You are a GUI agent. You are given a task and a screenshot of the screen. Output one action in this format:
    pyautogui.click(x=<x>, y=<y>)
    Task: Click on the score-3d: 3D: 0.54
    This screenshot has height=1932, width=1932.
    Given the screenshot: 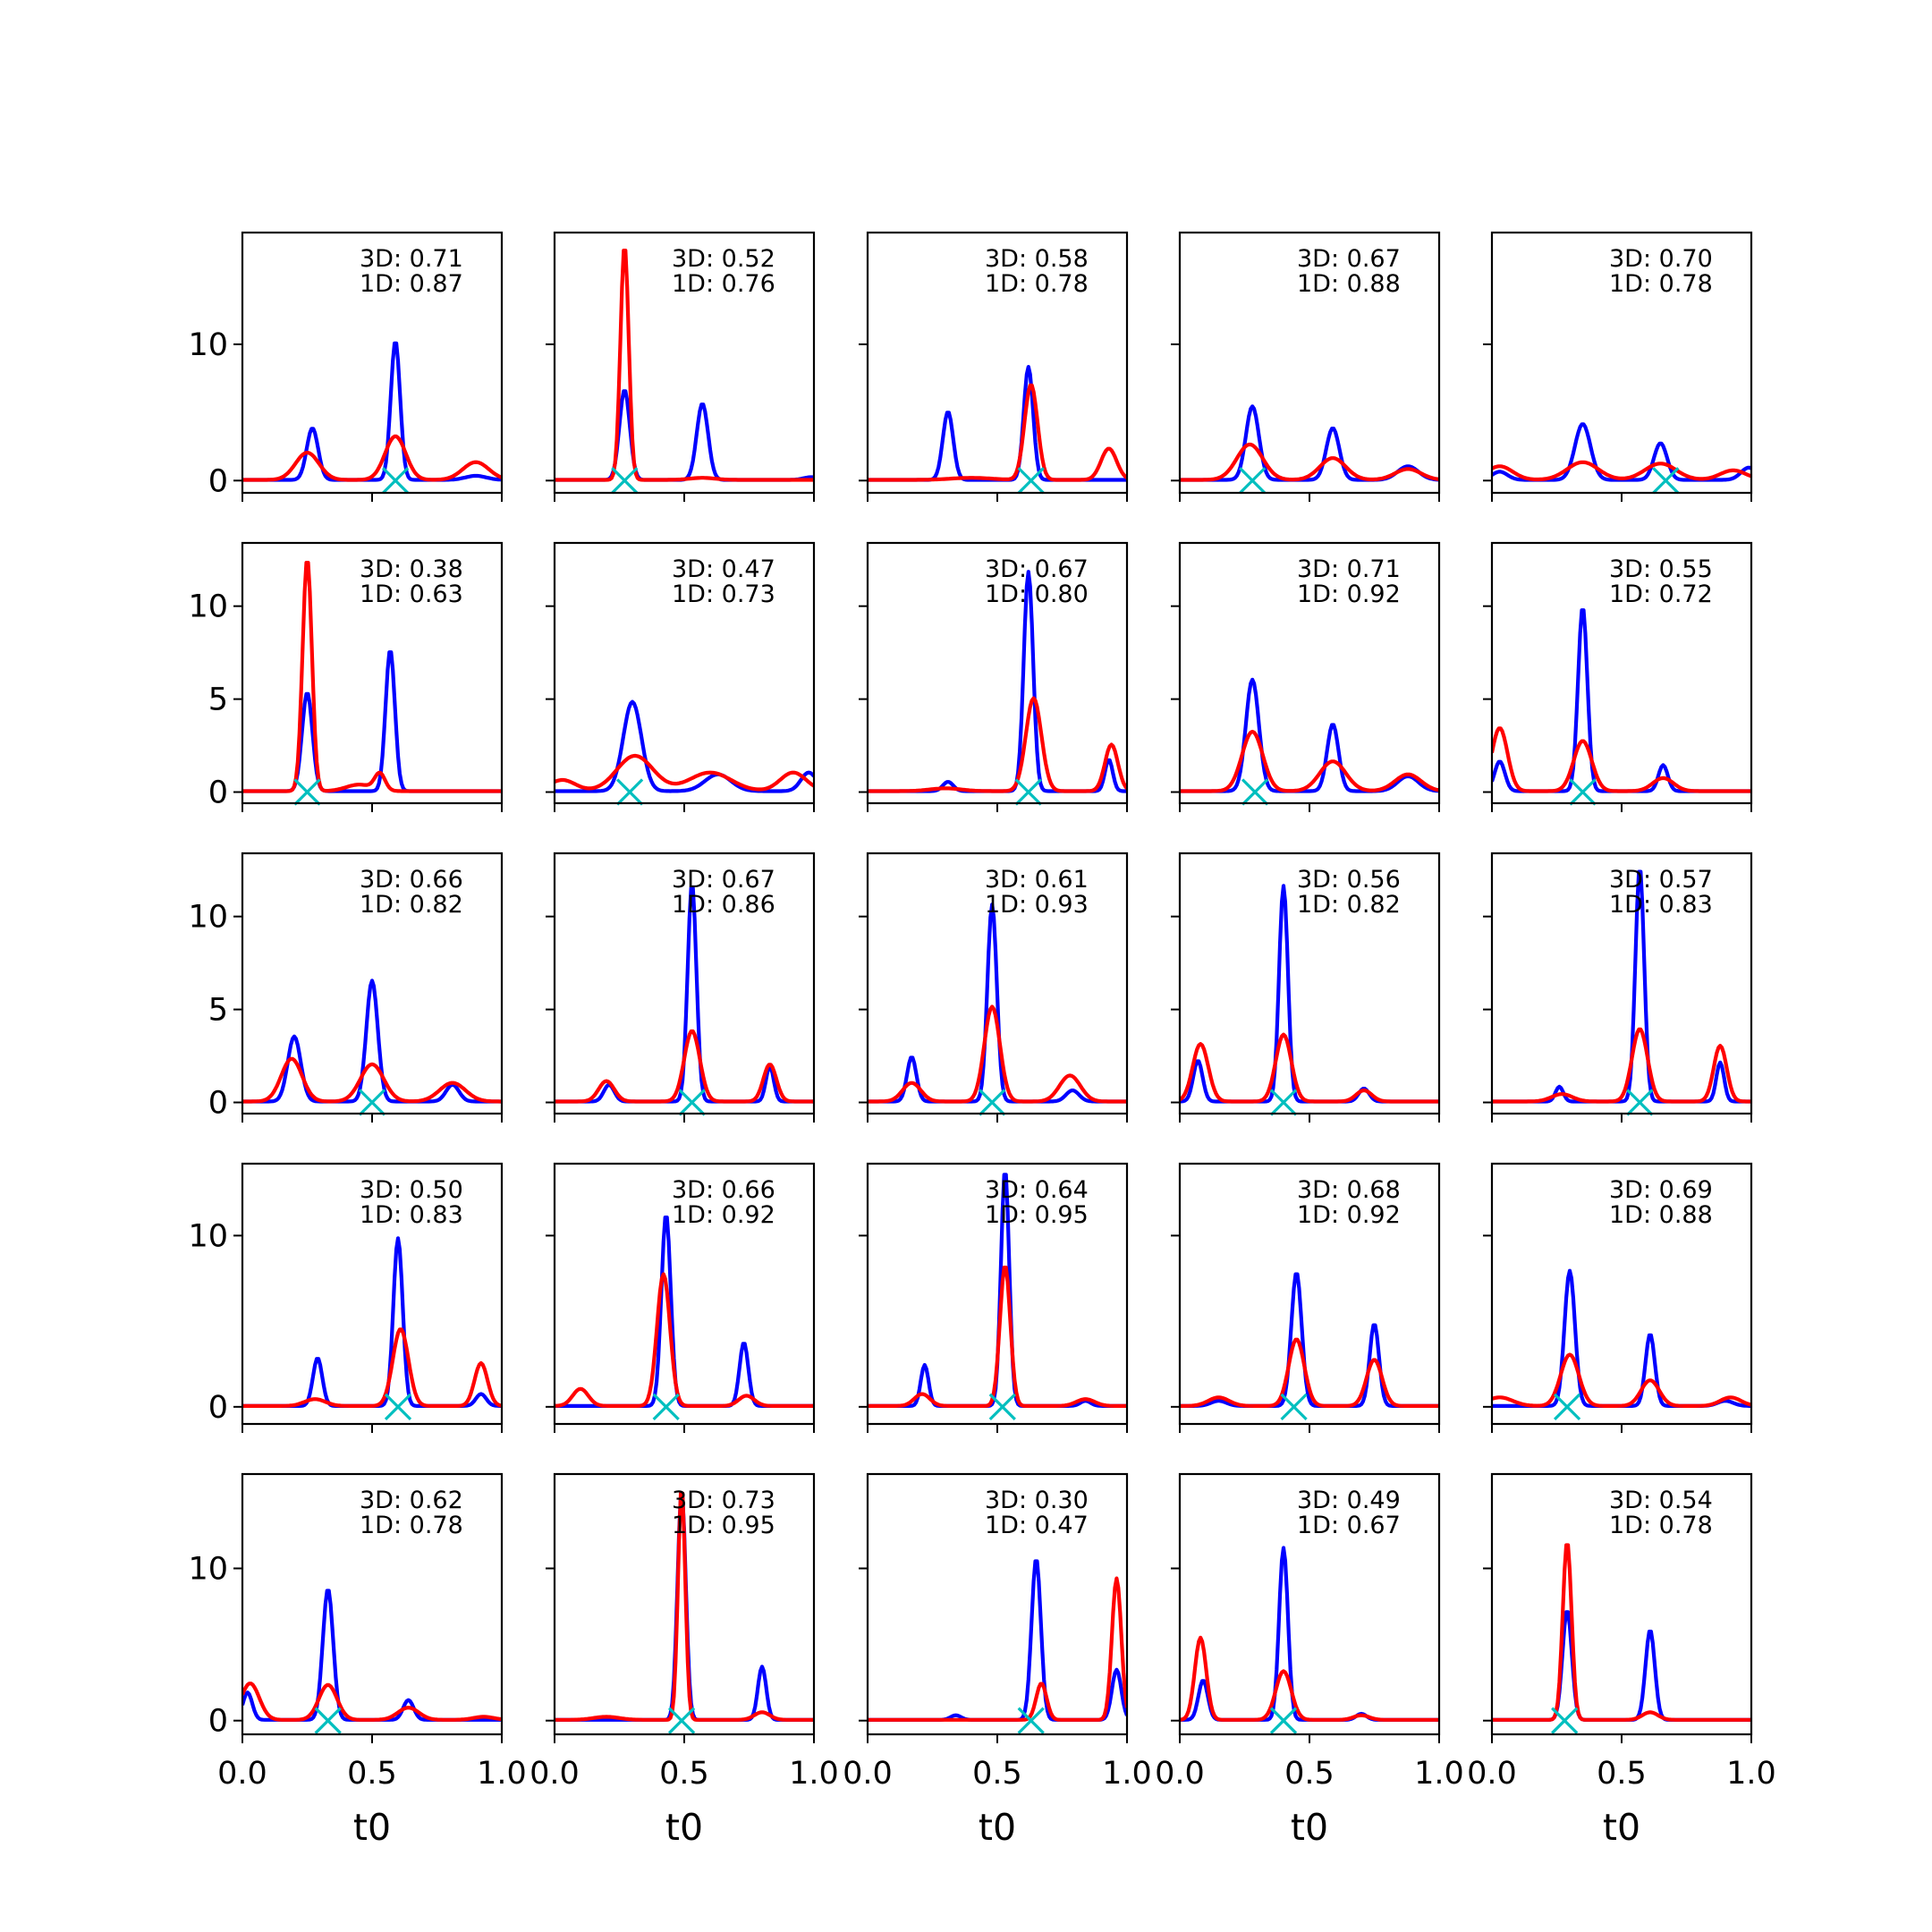 What is the action you would take?
    pyautogui.click(x=1661, y=1500)
    